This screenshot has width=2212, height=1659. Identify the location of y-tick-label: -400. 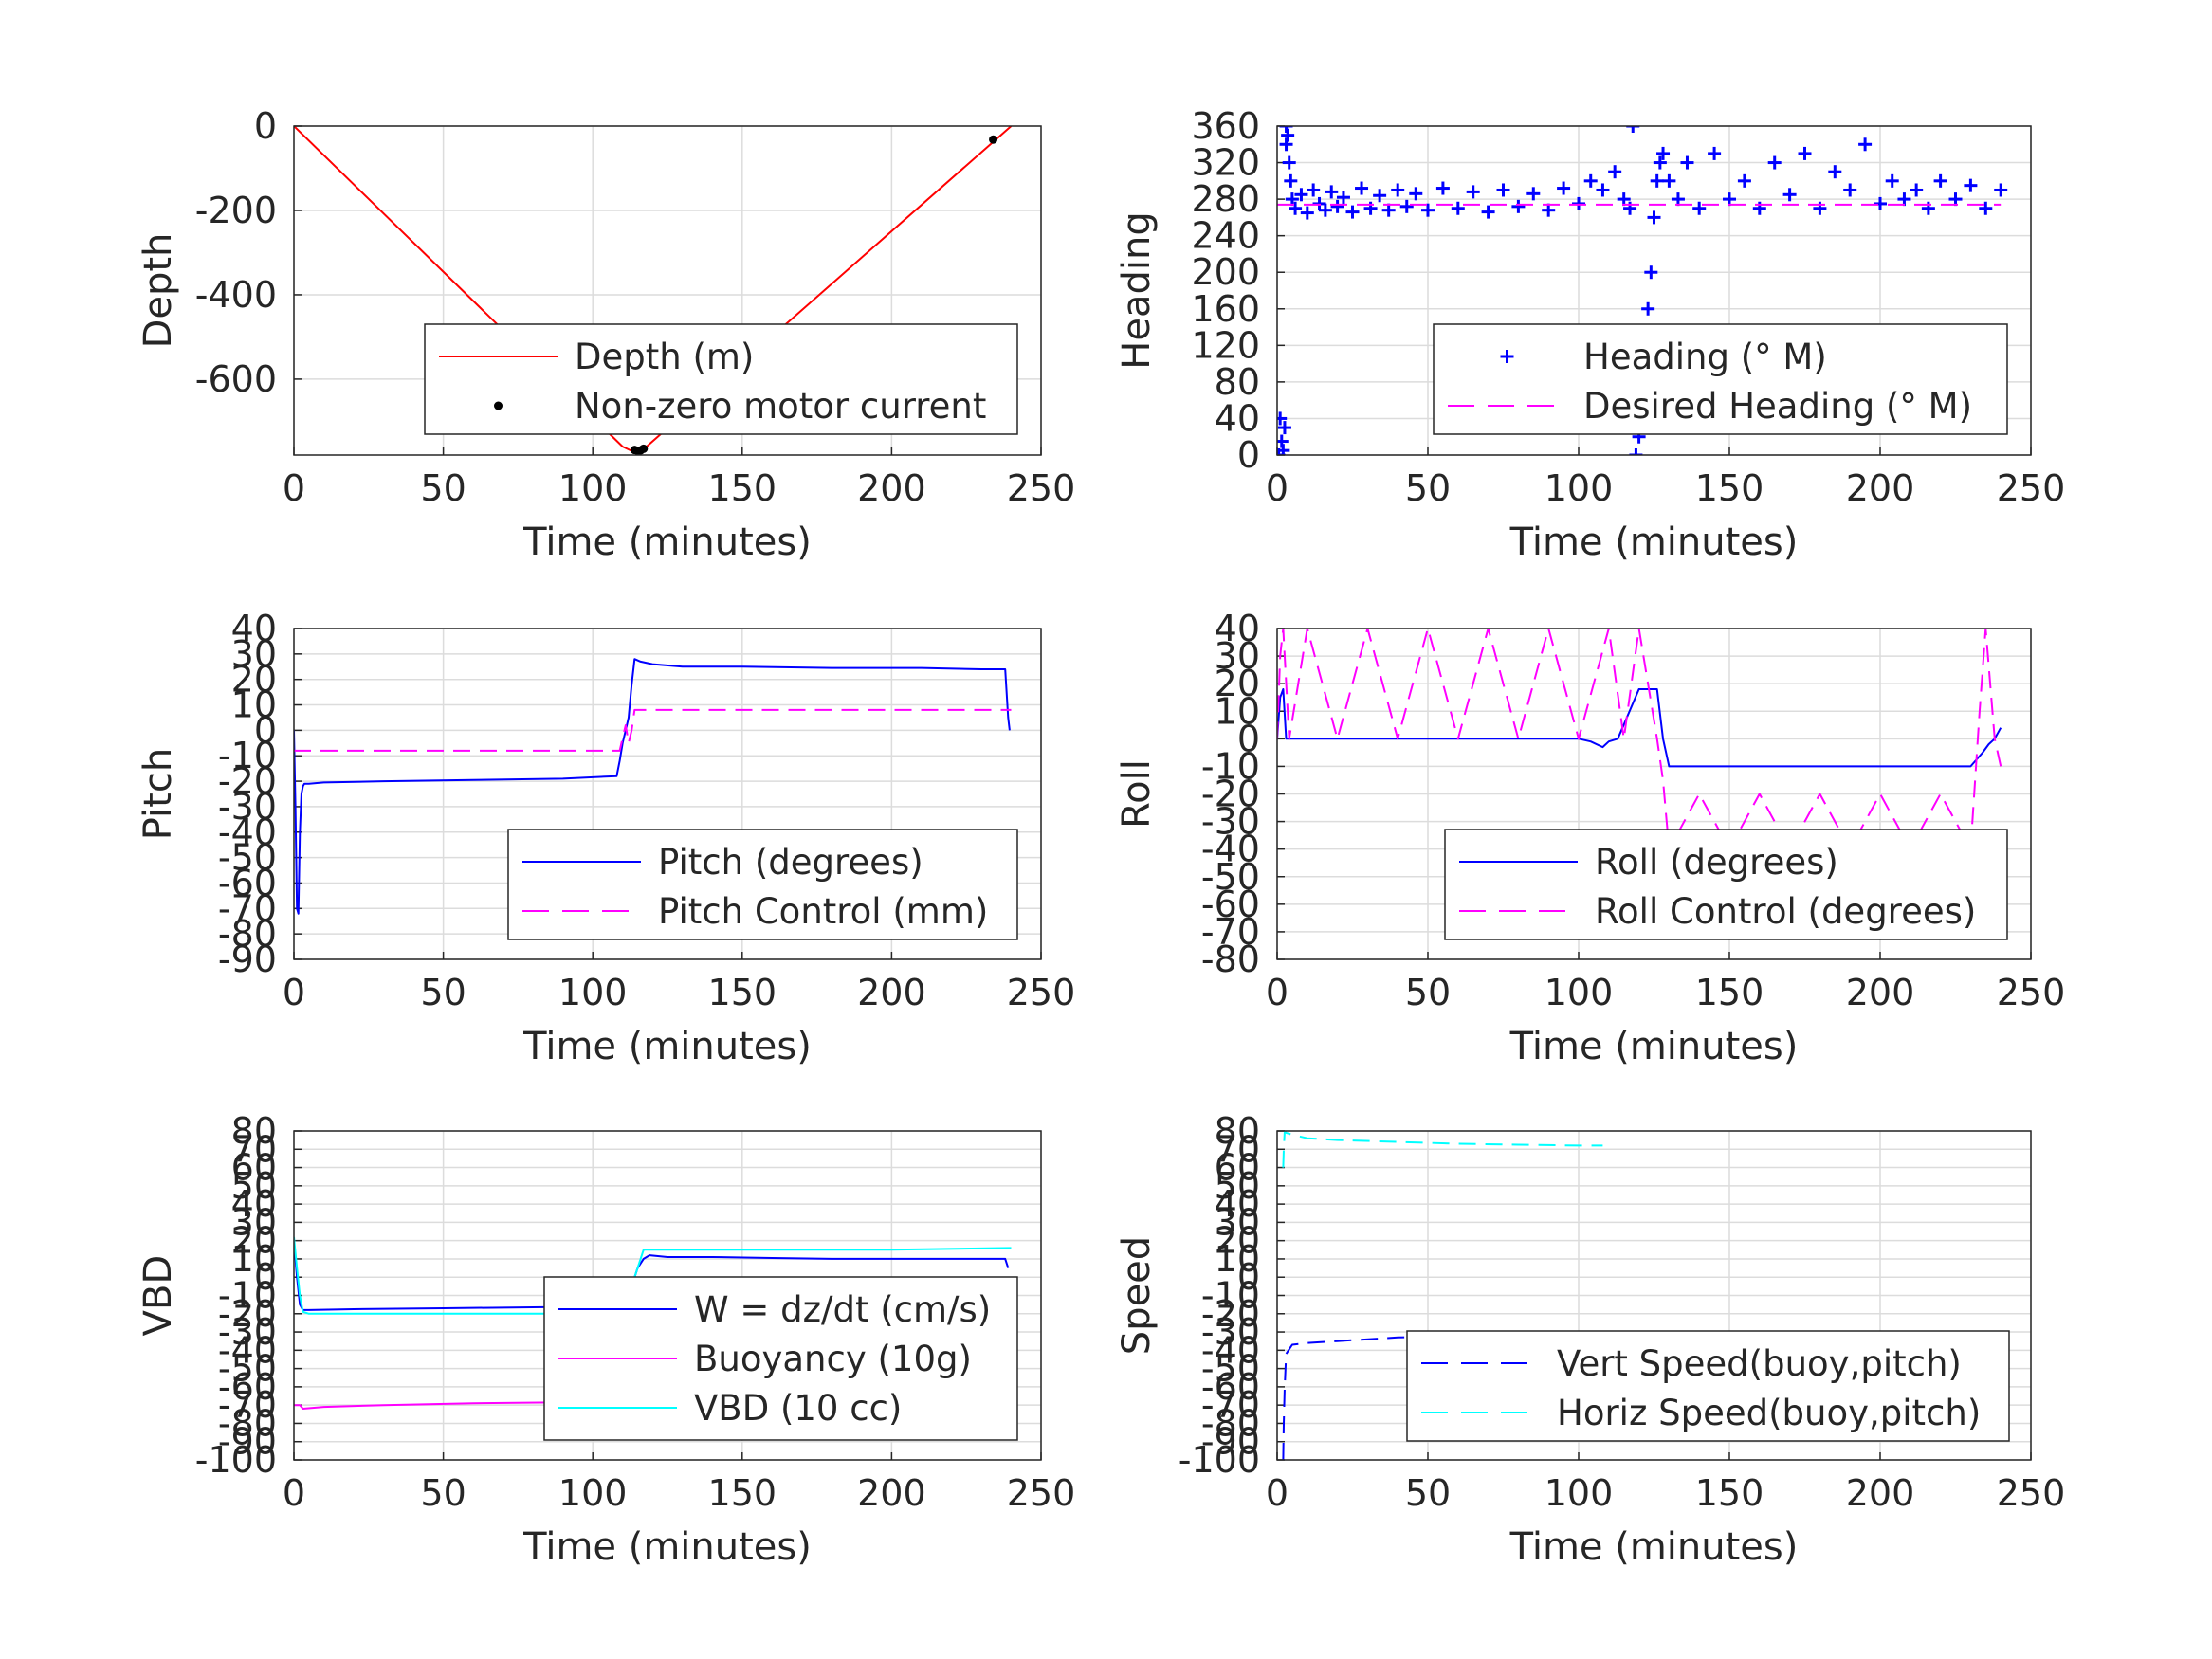
(236, 295).